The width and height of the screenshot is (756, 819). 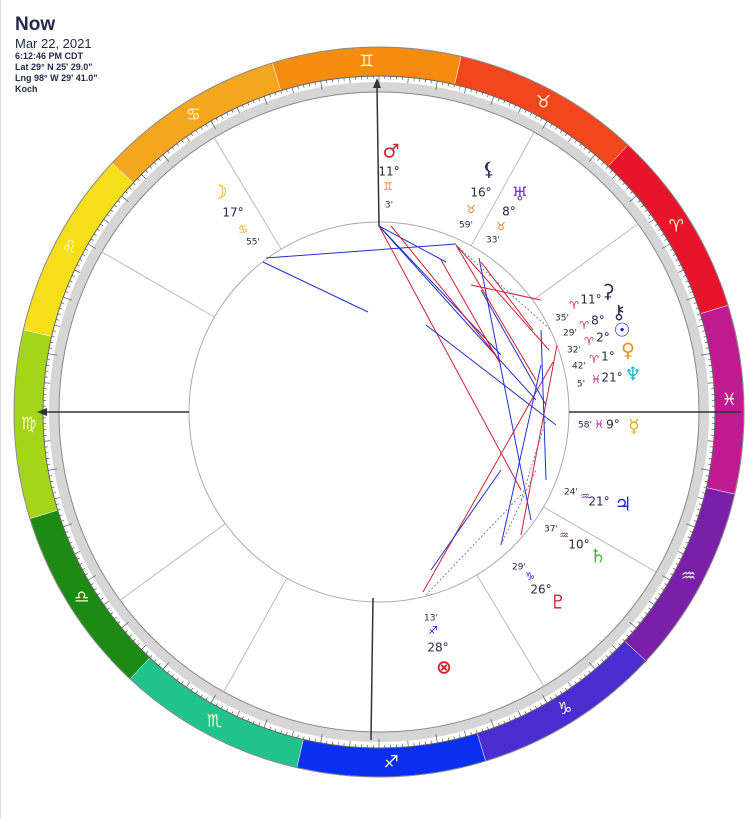 I want to click on planet-sign: ♑︎, so click(x=530, y=576).